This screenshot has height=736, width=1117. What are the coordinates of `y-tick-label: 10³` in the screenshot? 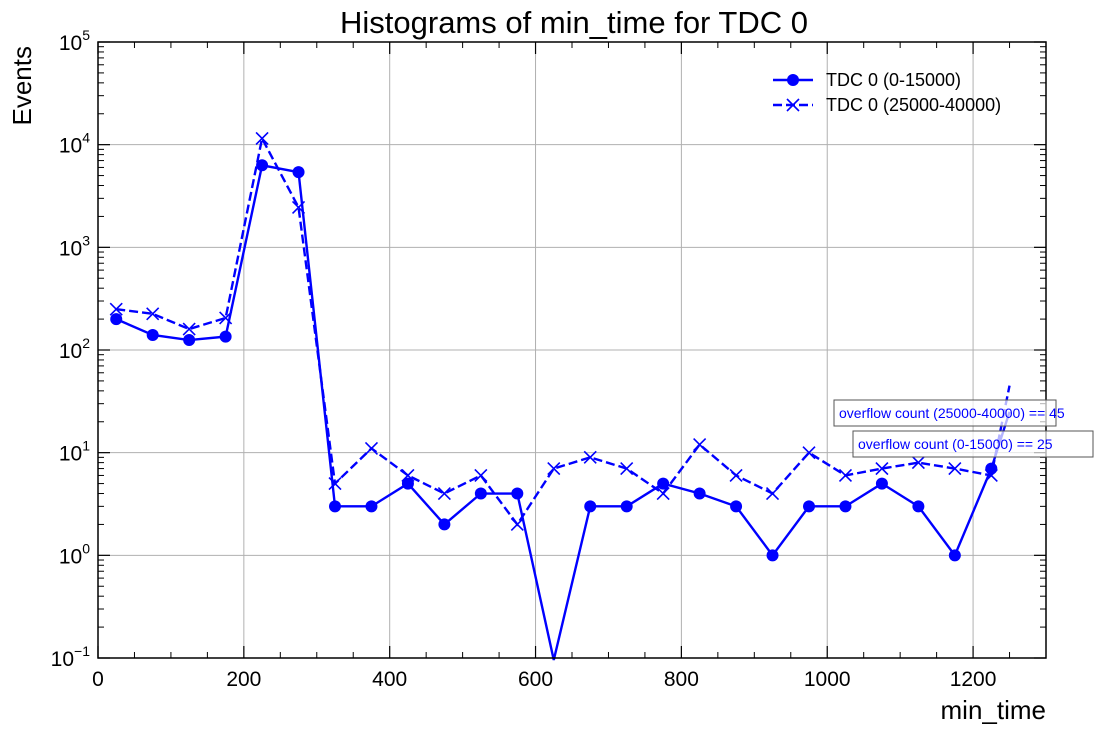 It's located at (74, 246).